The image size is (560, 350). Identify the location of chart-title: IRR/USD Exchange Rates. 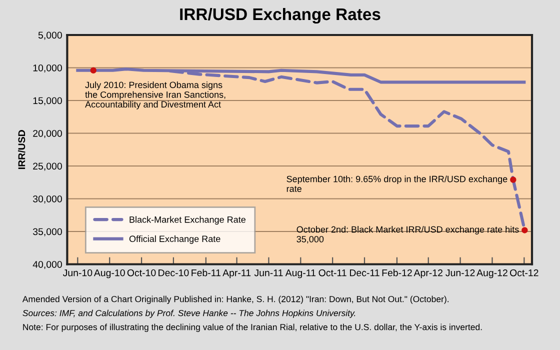
(280, 16).